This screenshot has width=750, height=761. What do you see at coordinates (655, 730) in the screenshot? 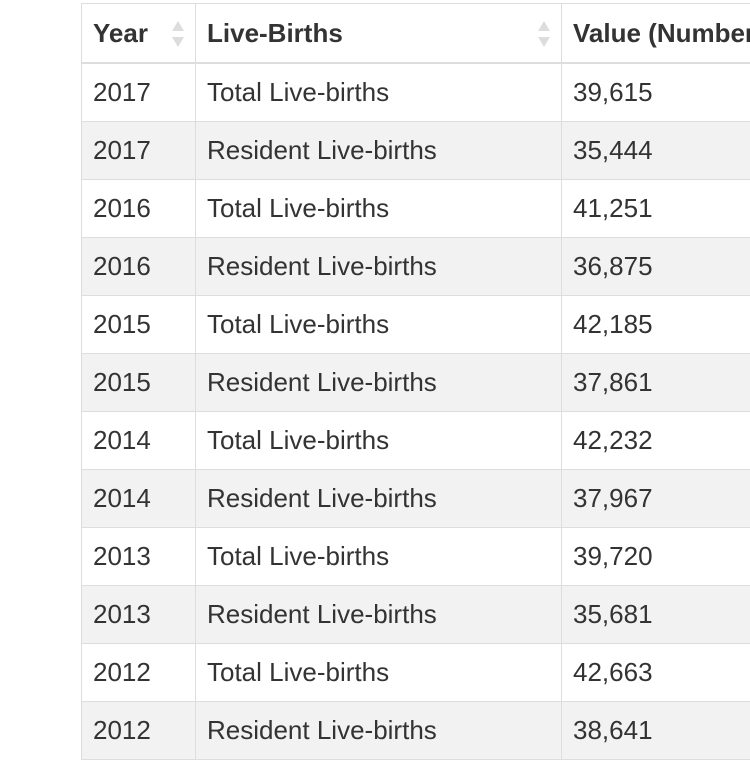
I see `value-cell: 38,641` at bounding box center [655, 730].